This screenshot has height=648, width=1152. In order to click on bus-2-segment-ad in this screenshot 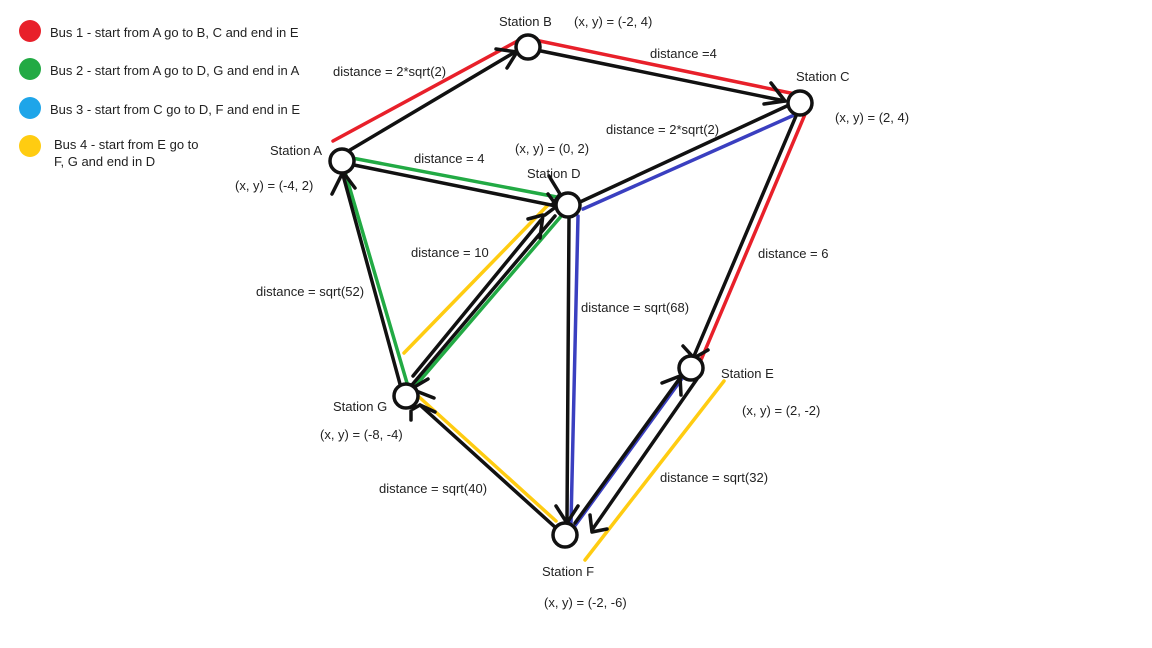, I will do `click(457, 178)`.